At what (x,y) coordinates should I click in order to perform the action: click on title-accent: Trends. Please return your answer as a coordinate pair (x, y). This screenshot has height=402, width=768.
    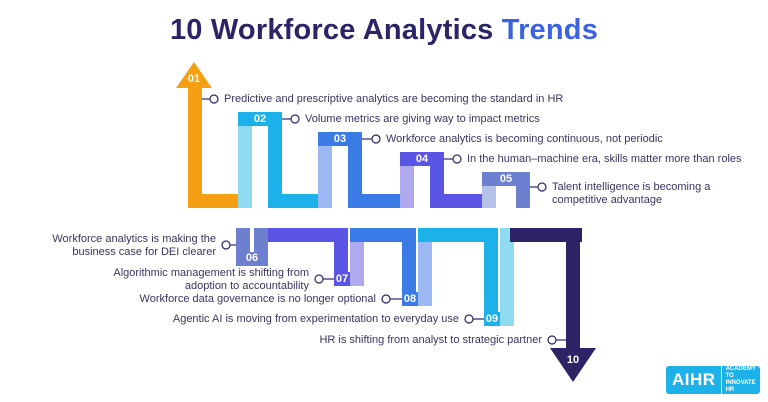
    Looking at the image, I should click on (550, 30).